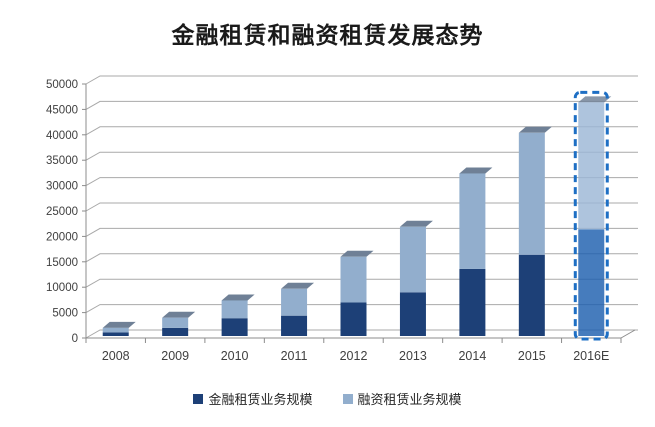 Image resolution: width=655 pixels, height=427 pixels. Describe the element at coordinates (115, 330) in the screenshot. I see `bar-segment-light-2008` at that location.